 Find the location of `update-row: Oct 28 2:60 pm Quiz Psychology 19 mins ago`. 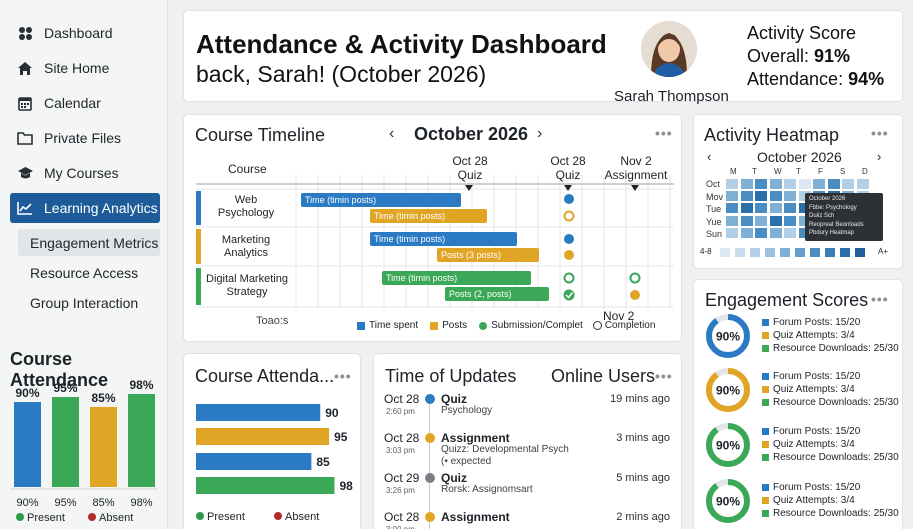

update-row: Oct 28 2:60 pm Quiz Psychology 19 mins ago is located at coordinates (527, 412).